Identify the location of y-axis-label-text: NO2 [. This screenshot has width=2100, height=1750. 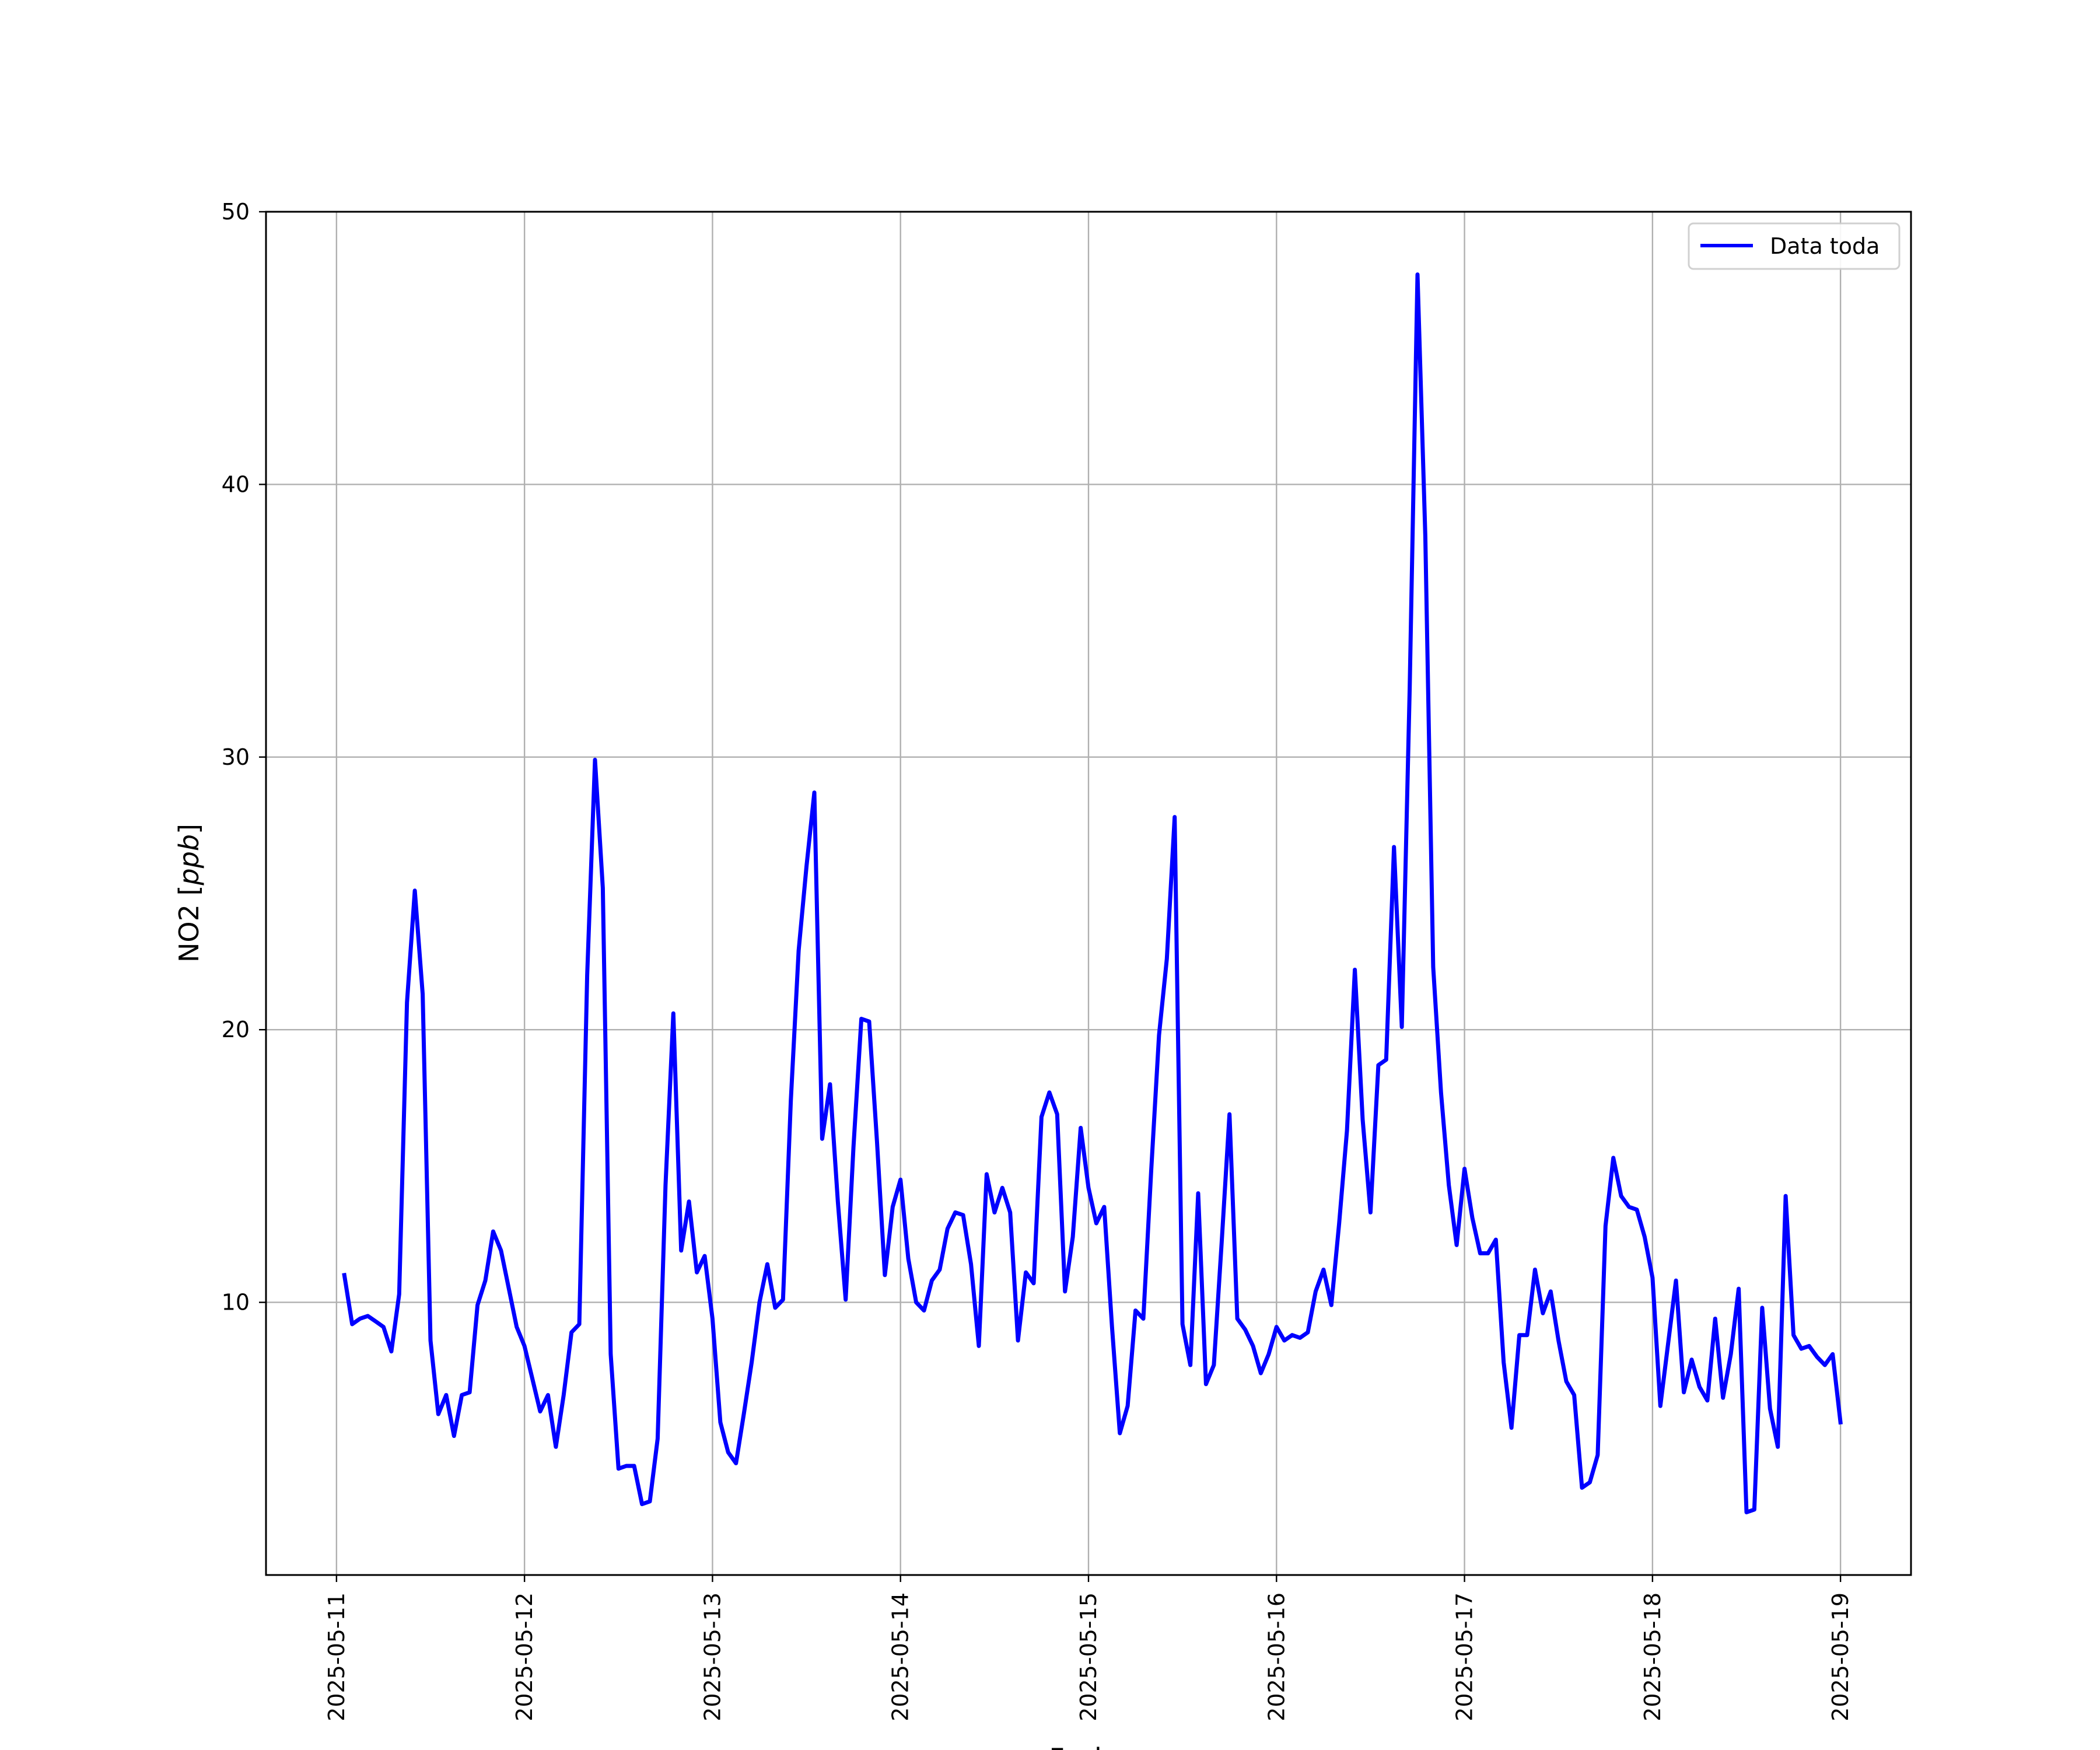
(189, 924).